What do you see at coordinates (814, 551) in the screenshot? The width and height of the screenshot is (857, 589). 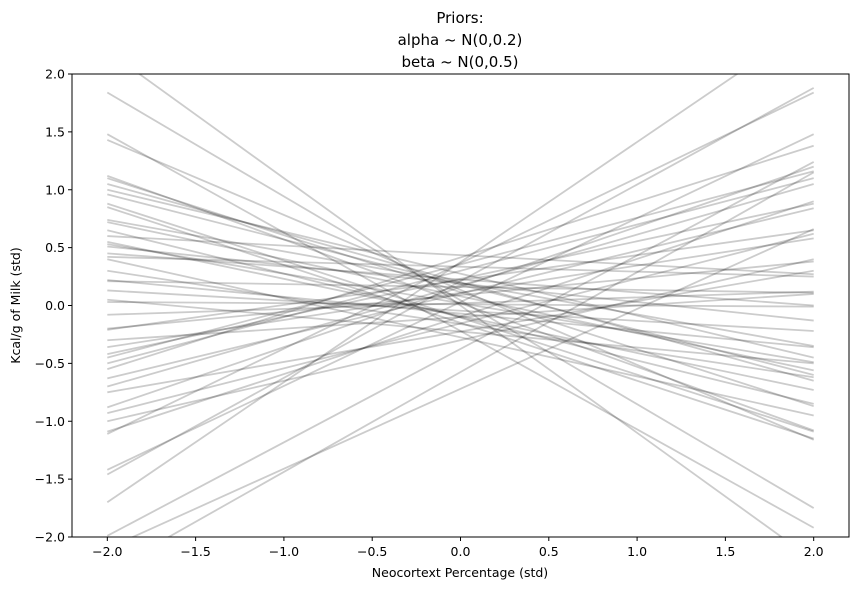 I see `x-tick-label: 2.0` at bounding box center [814, 551].